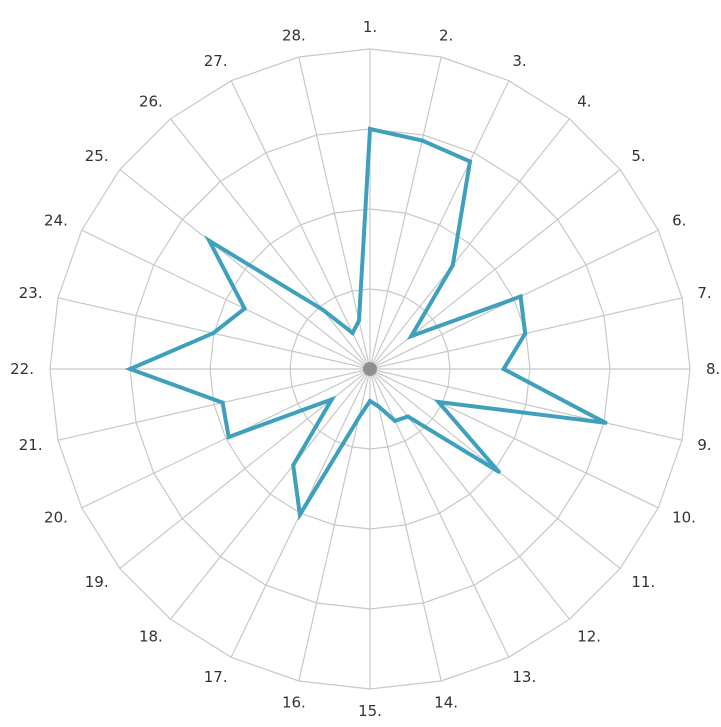  What do you see at coordinates (370, 711) in the screenshot?
I see `axis-label-15: 15.` at bounding box center [370, 711].